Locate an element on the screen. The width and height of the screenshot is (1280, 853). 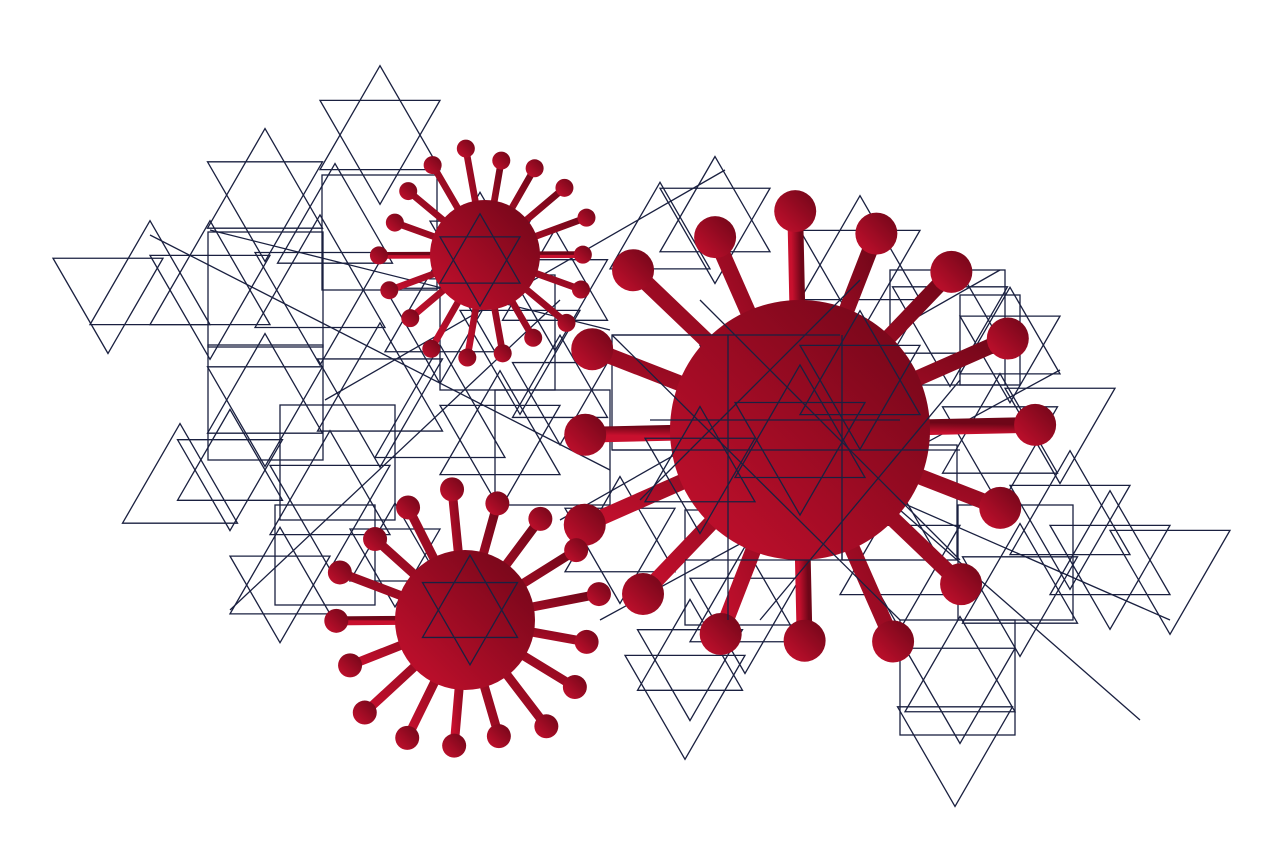
virus-small-bottom is located at coordinates (467, 617).